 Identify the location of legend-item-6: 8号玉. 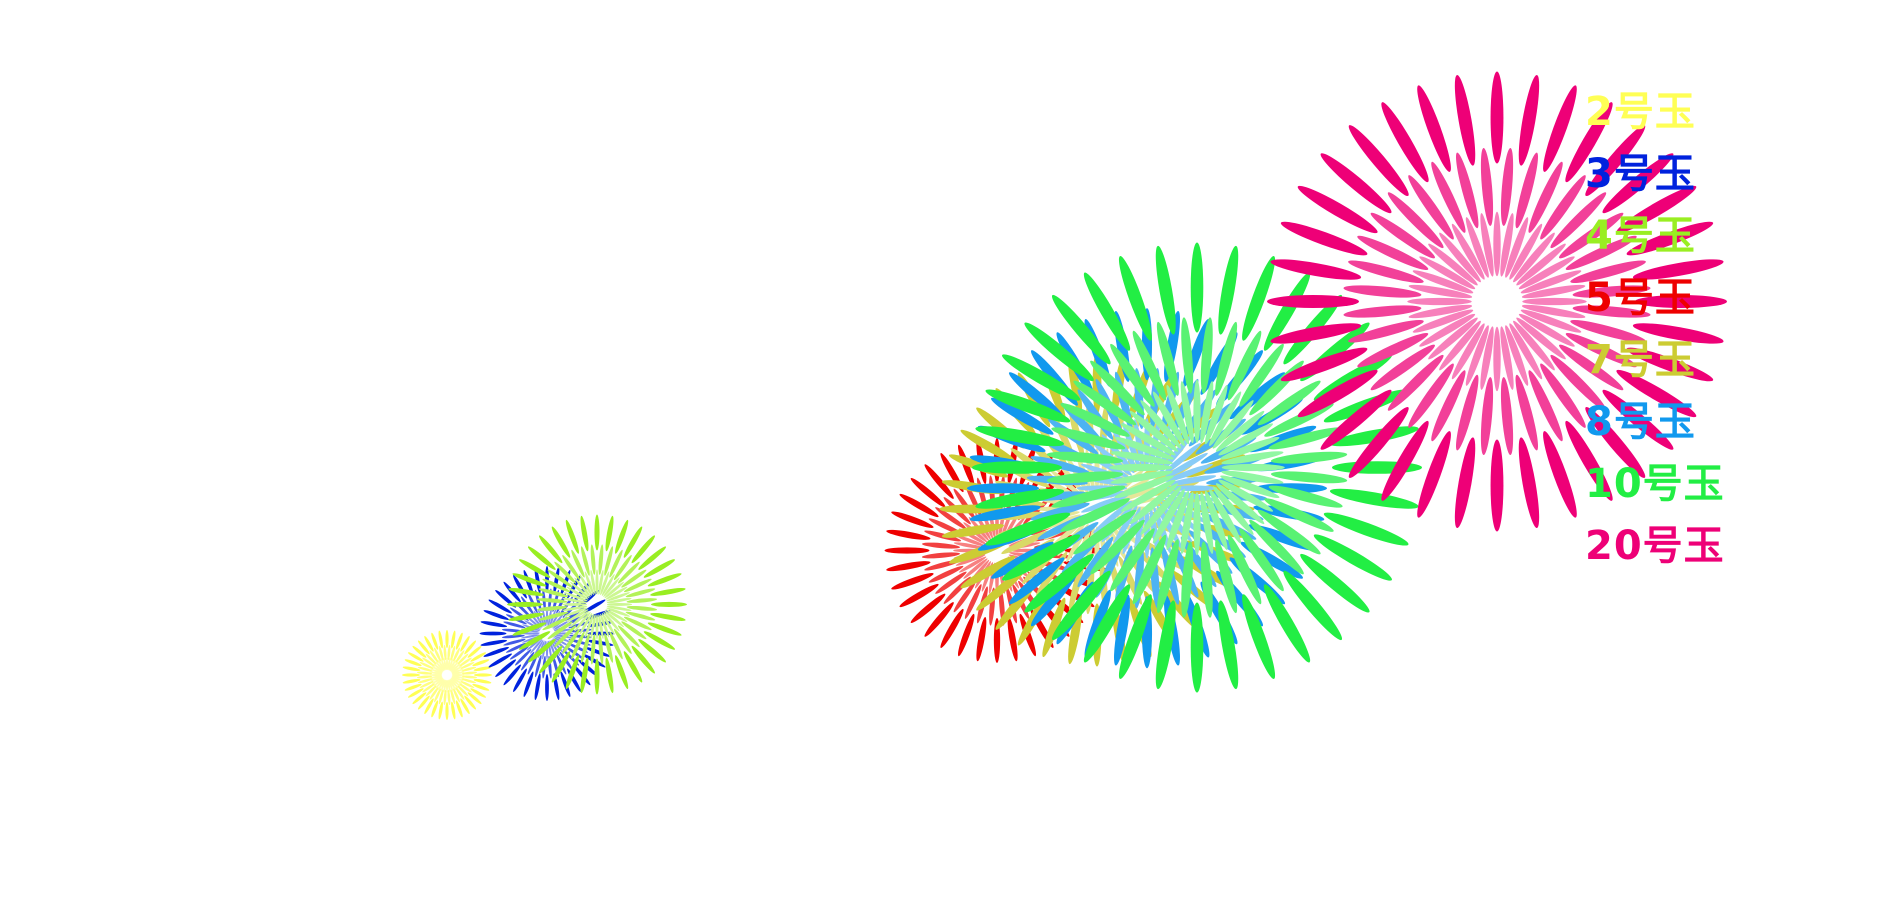
(1640, 422).